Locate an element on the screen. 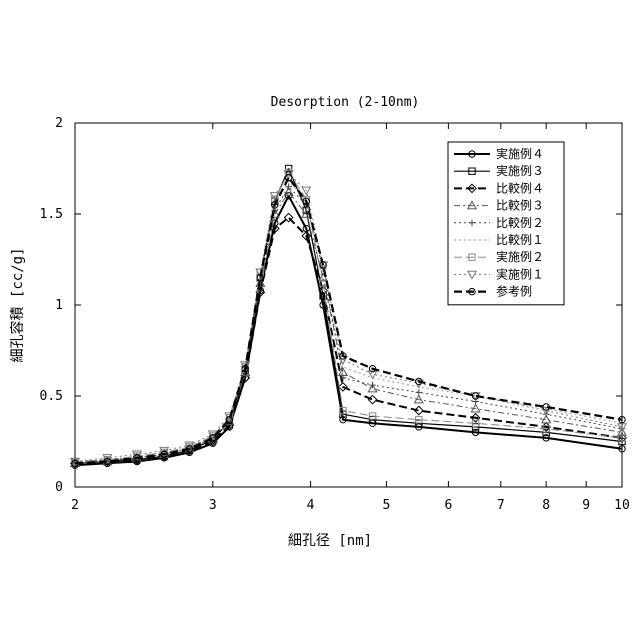 The height and width of the screenshot is (640, 640). legend-label: 参考例 is located at coordinates (514, 291).